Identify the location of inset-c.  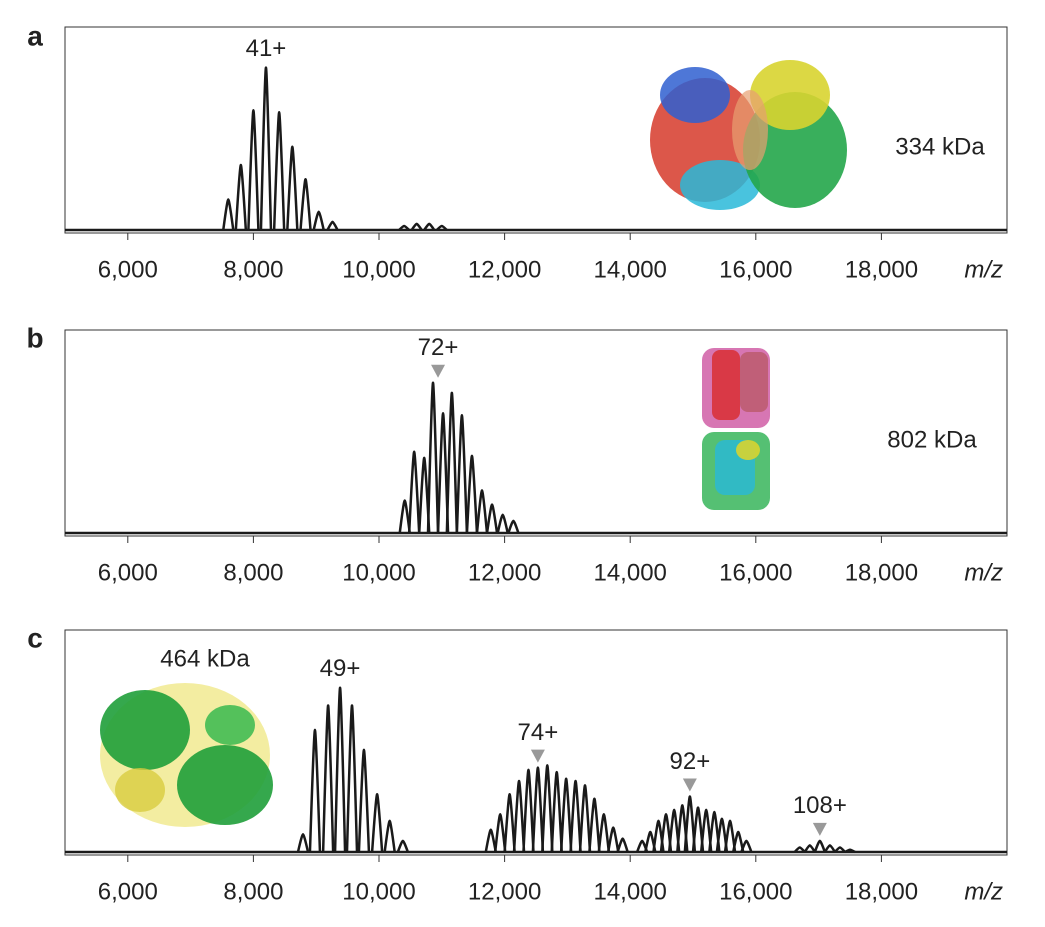
(186, 755).